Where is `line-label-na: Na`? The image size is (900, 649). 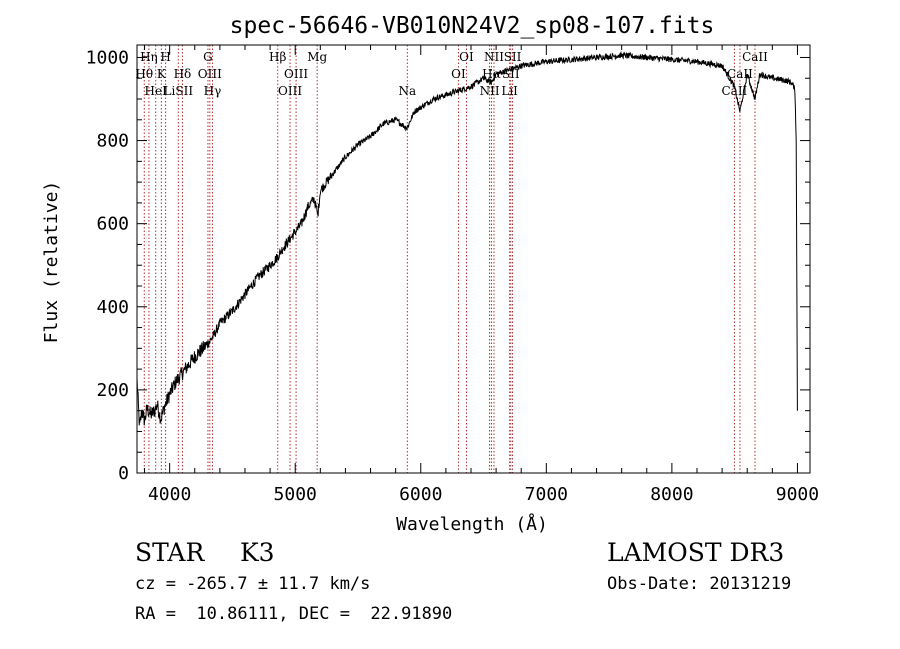
line-label-na: Na is located at coordinates (408, 91).